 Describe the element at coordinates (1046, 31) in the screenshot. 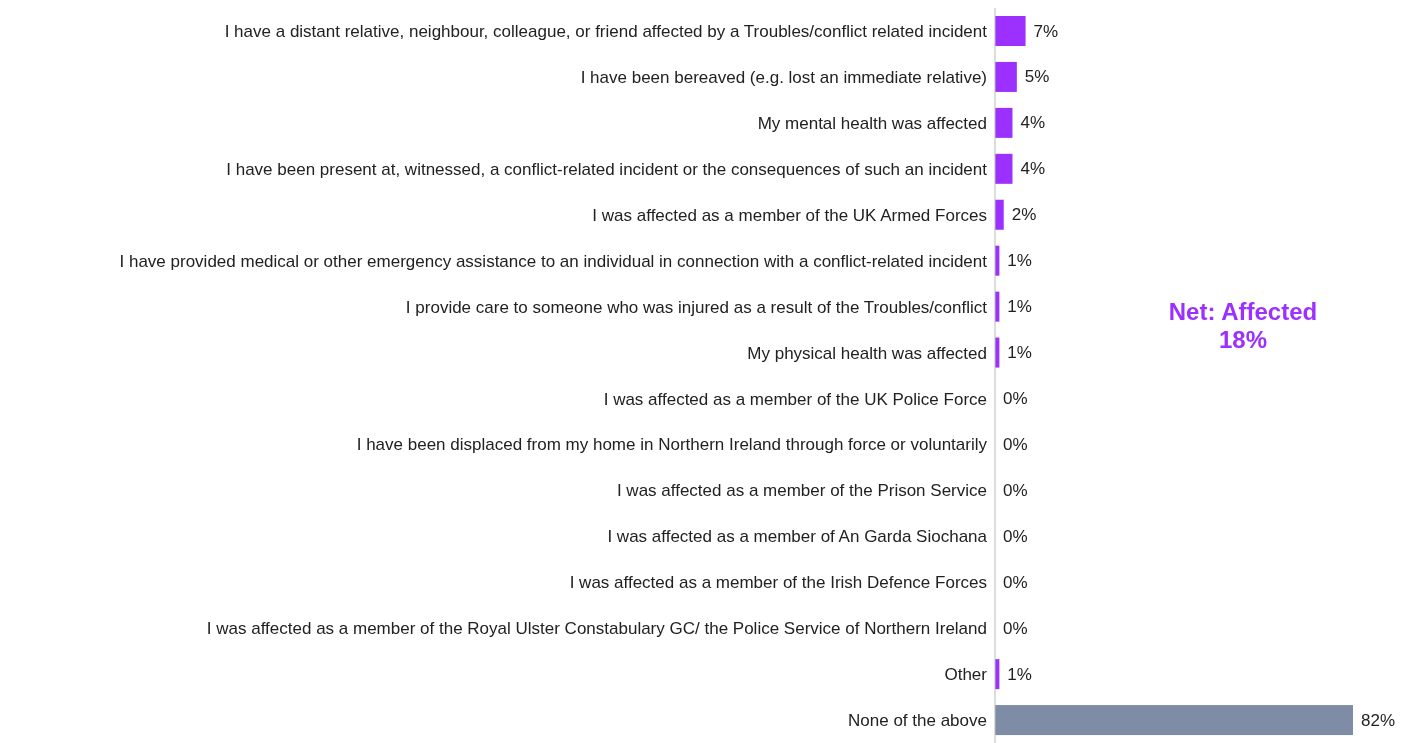

I see `data-label: 7%` at that location.